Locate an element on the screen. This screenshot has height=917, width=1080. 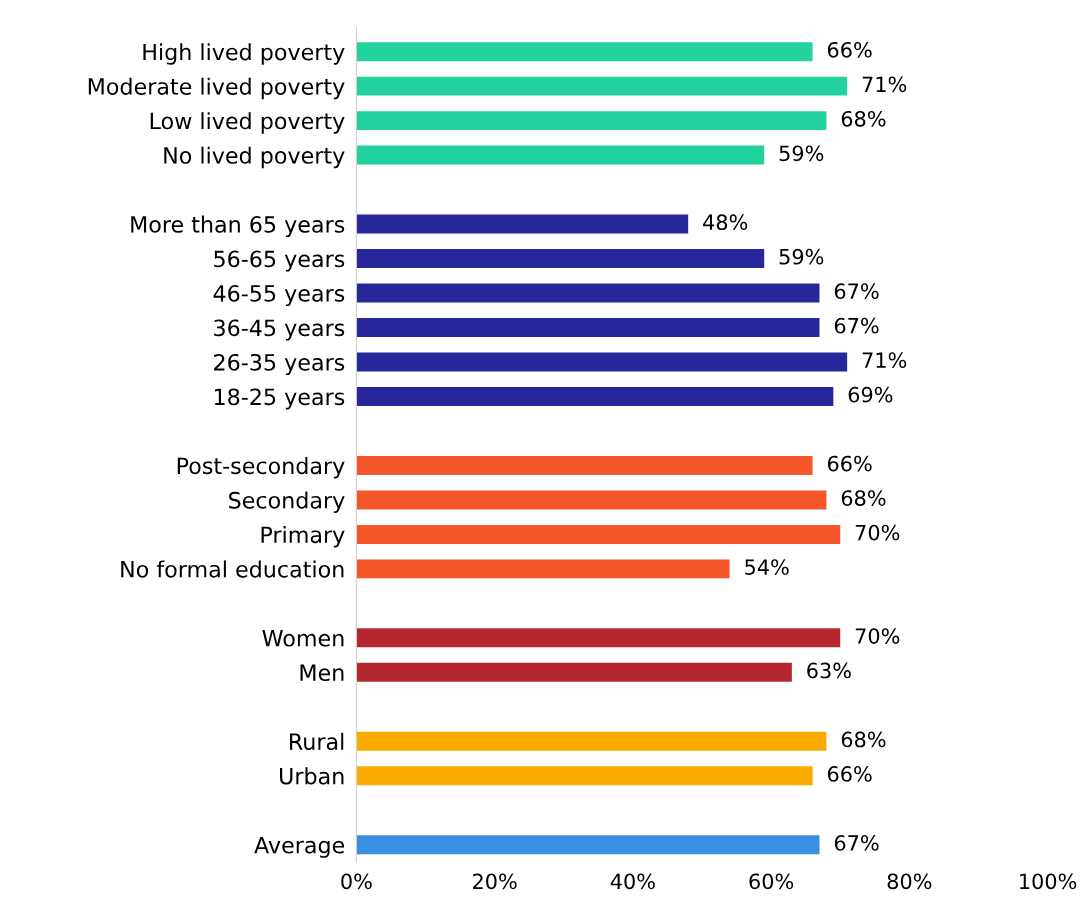
y-tick-label: Moderate lived poverty is located at coordinates (216, 88).